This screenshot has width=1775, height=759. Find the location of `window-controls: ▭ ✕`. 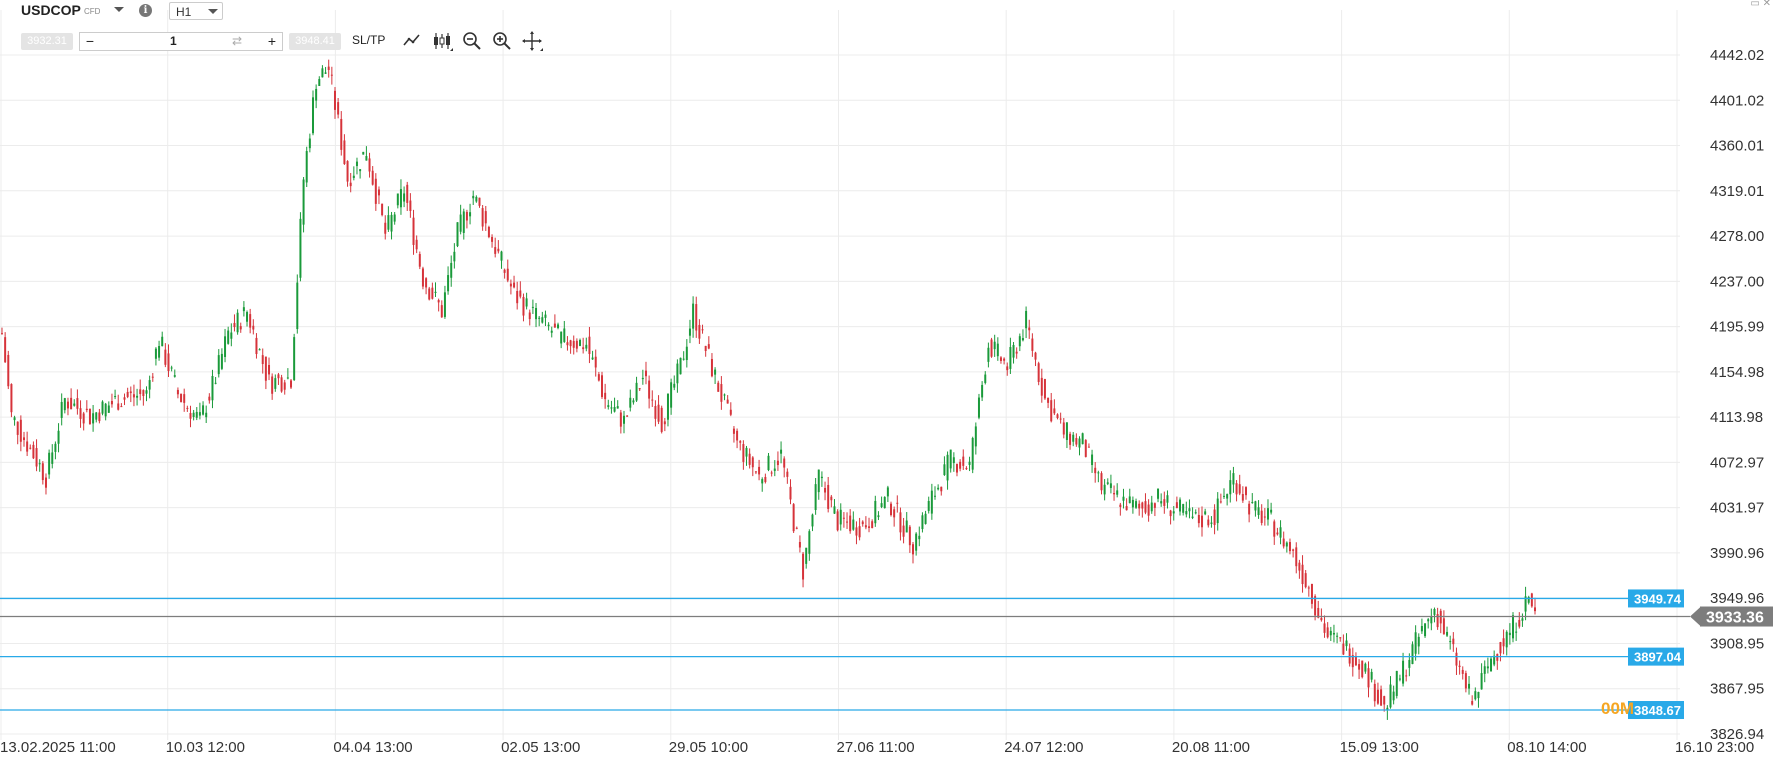

window-controls: ▭ ✕ is located at coordinates (1760, 4).